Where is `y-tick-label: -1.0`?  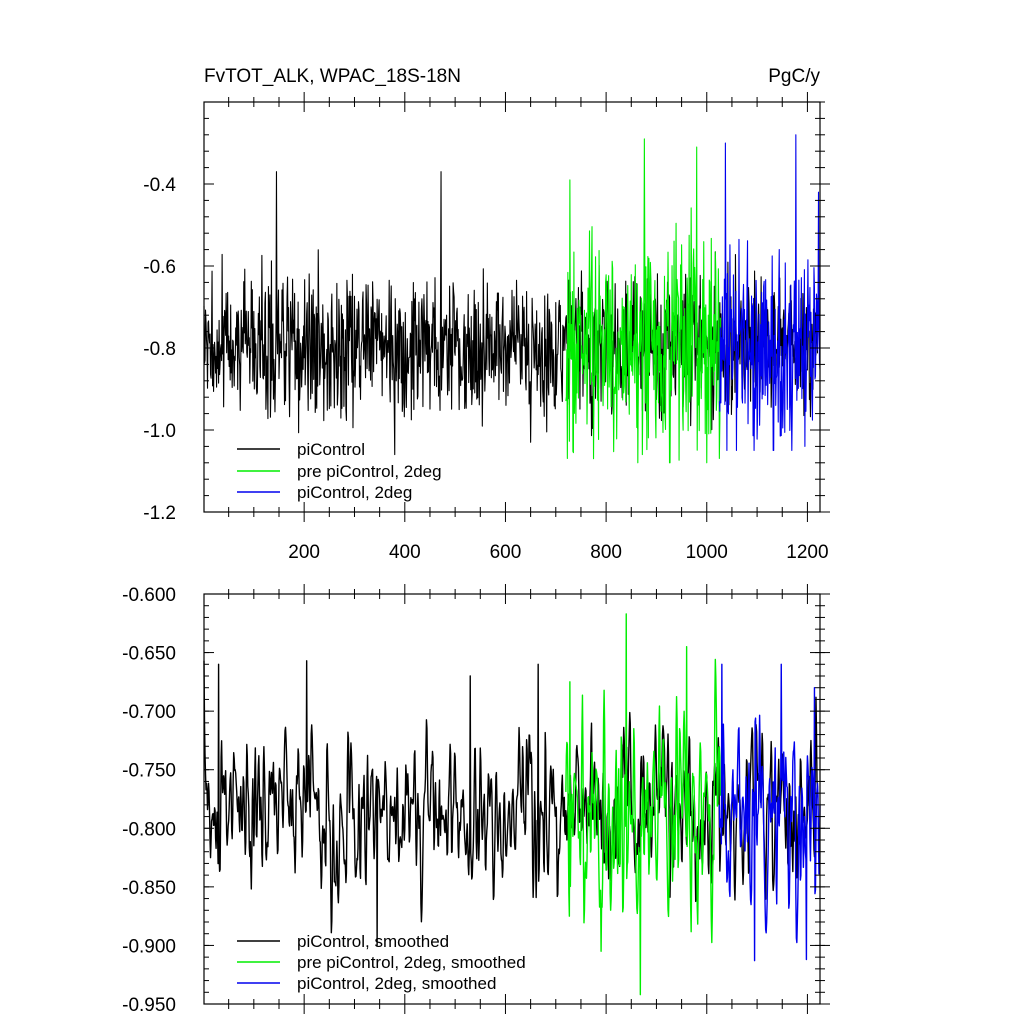 y-tick-label: -1.0 is located at coordinates (159, 431).